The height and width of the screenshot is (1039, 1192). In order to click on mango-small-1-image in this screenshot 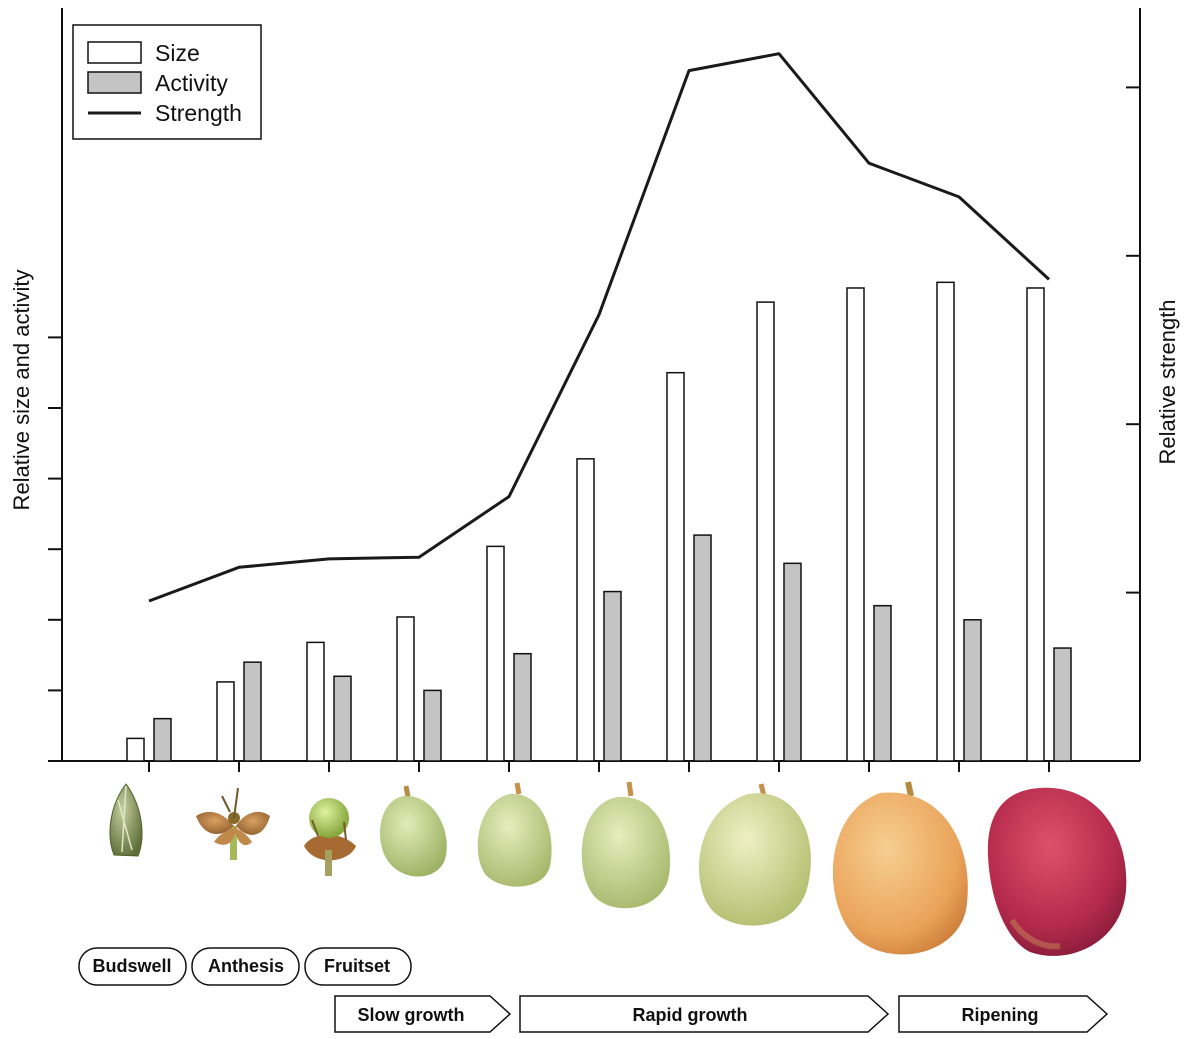, I will do `click(413, 831)`.